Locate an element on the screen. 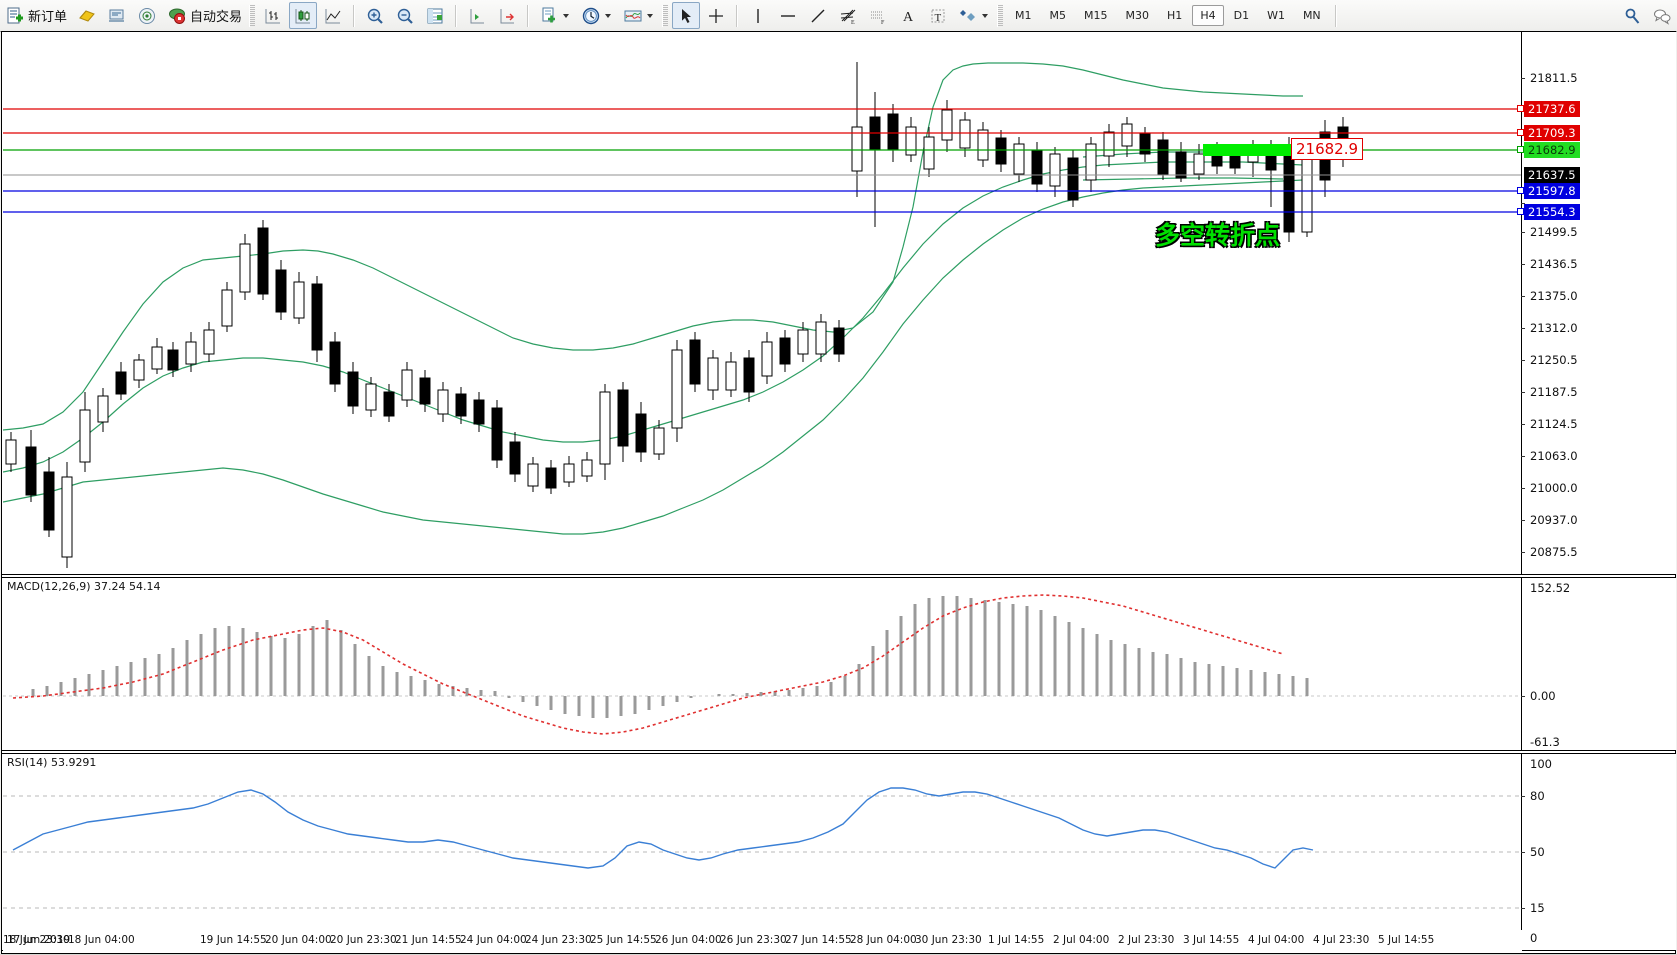 This screenshot has height=955, width=1677. terminal-button is located at coordinates (117, 15).